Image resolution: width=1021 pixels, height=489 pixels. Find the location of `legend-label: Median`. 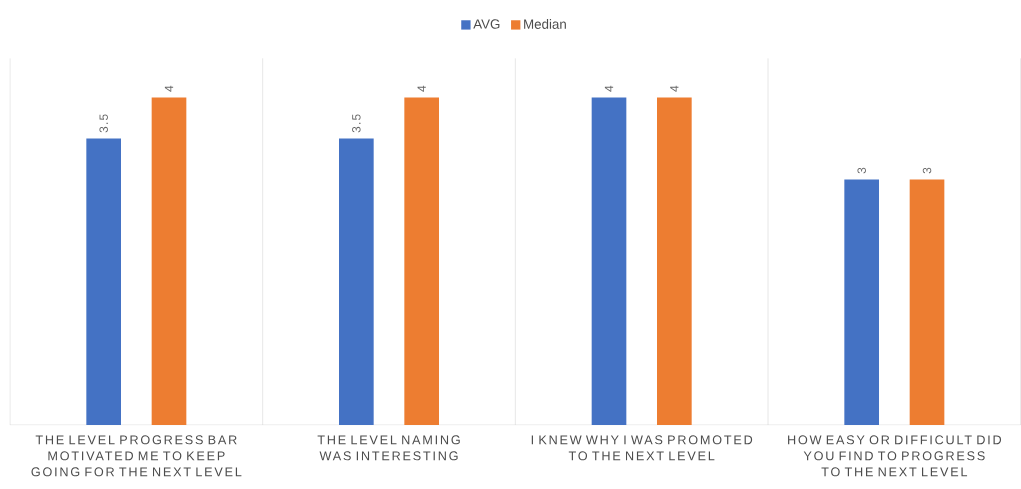

legend-label: Median is located at coordinates (545, 24).